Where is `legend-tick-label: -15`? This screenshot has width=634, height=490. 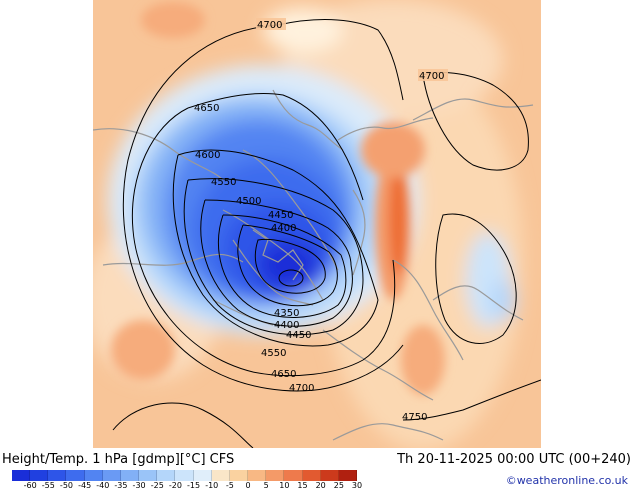
legend-tick-label: -15 is located at coordinates (194, 485).